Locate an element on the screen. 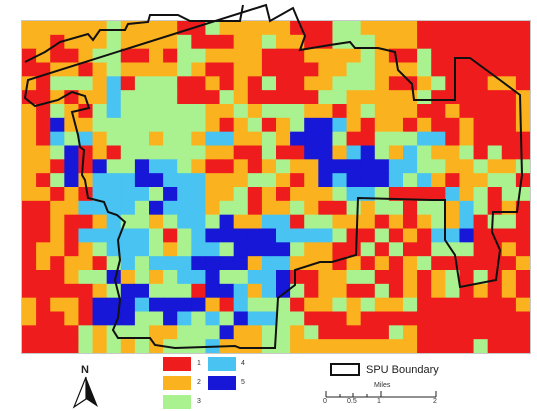 This screenshot has width=537, height=411. legend-label-1: 1 is located at coordinates (199, 363).